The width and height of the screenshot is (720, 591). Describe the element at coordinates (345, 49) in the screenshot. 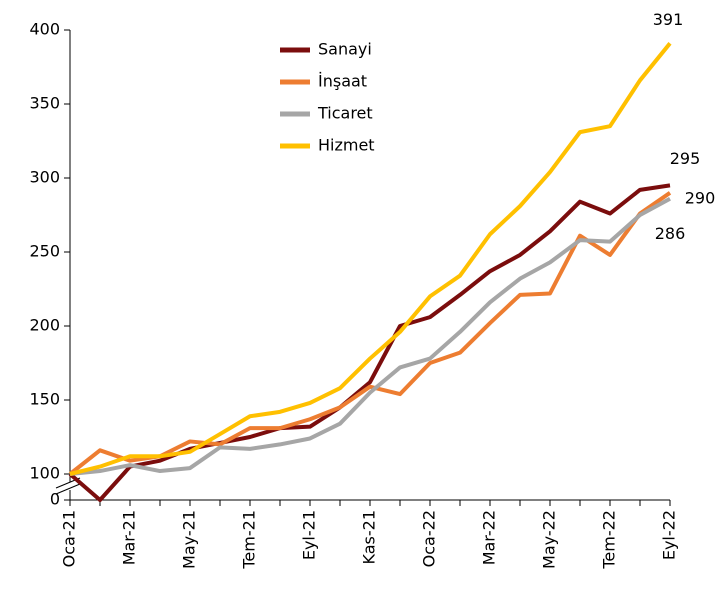

I see `legend-label: Sanayi` at that location.